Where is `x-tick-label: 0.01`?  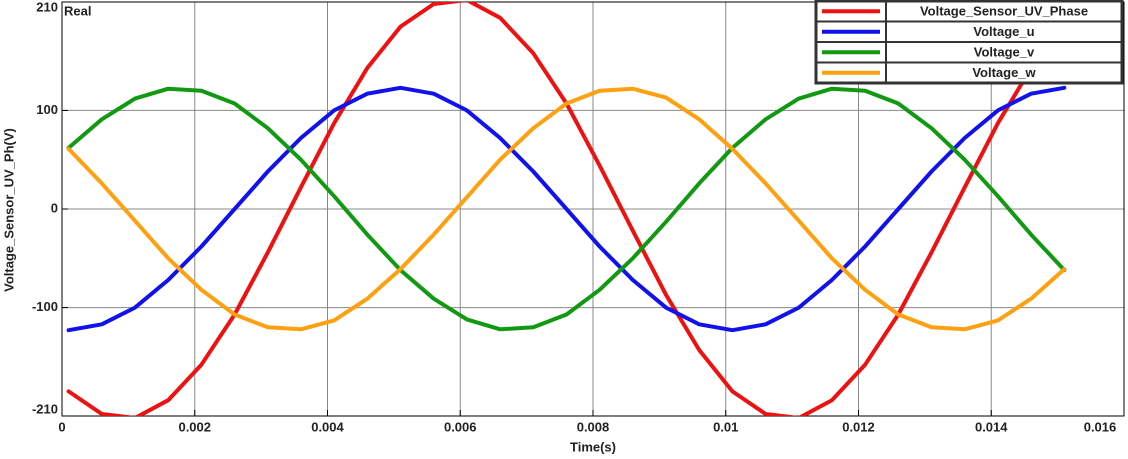 x-tick-label: 0.01 is located at coordinates (725, 426).